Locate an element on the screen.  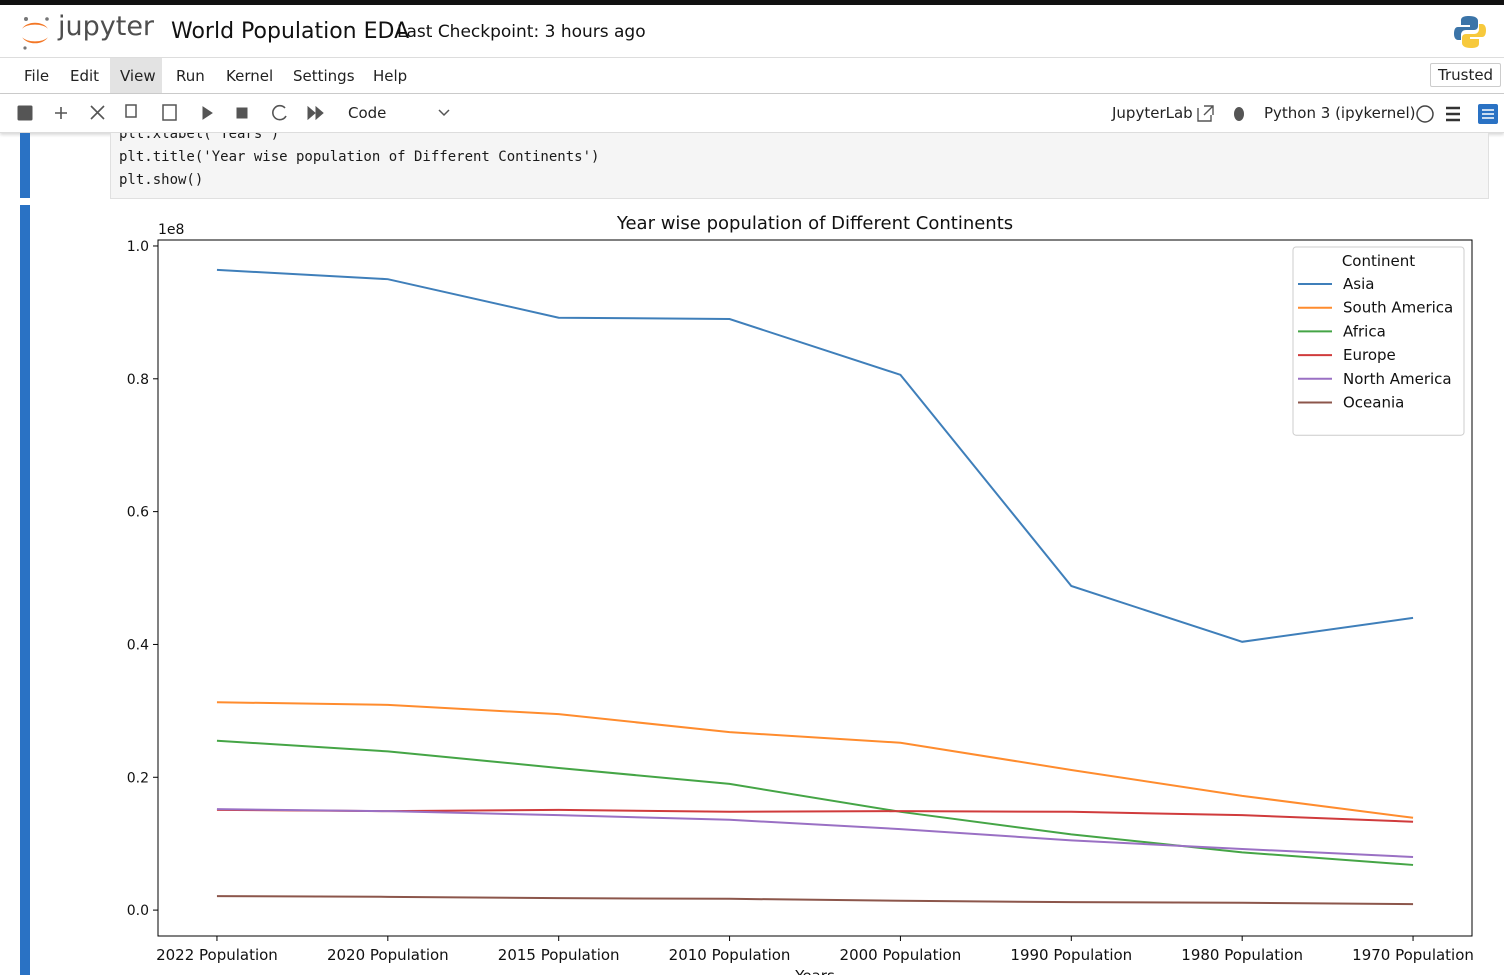
kernel-name: Python 3 (ipykernel) is located at coordinates (1340, 113).